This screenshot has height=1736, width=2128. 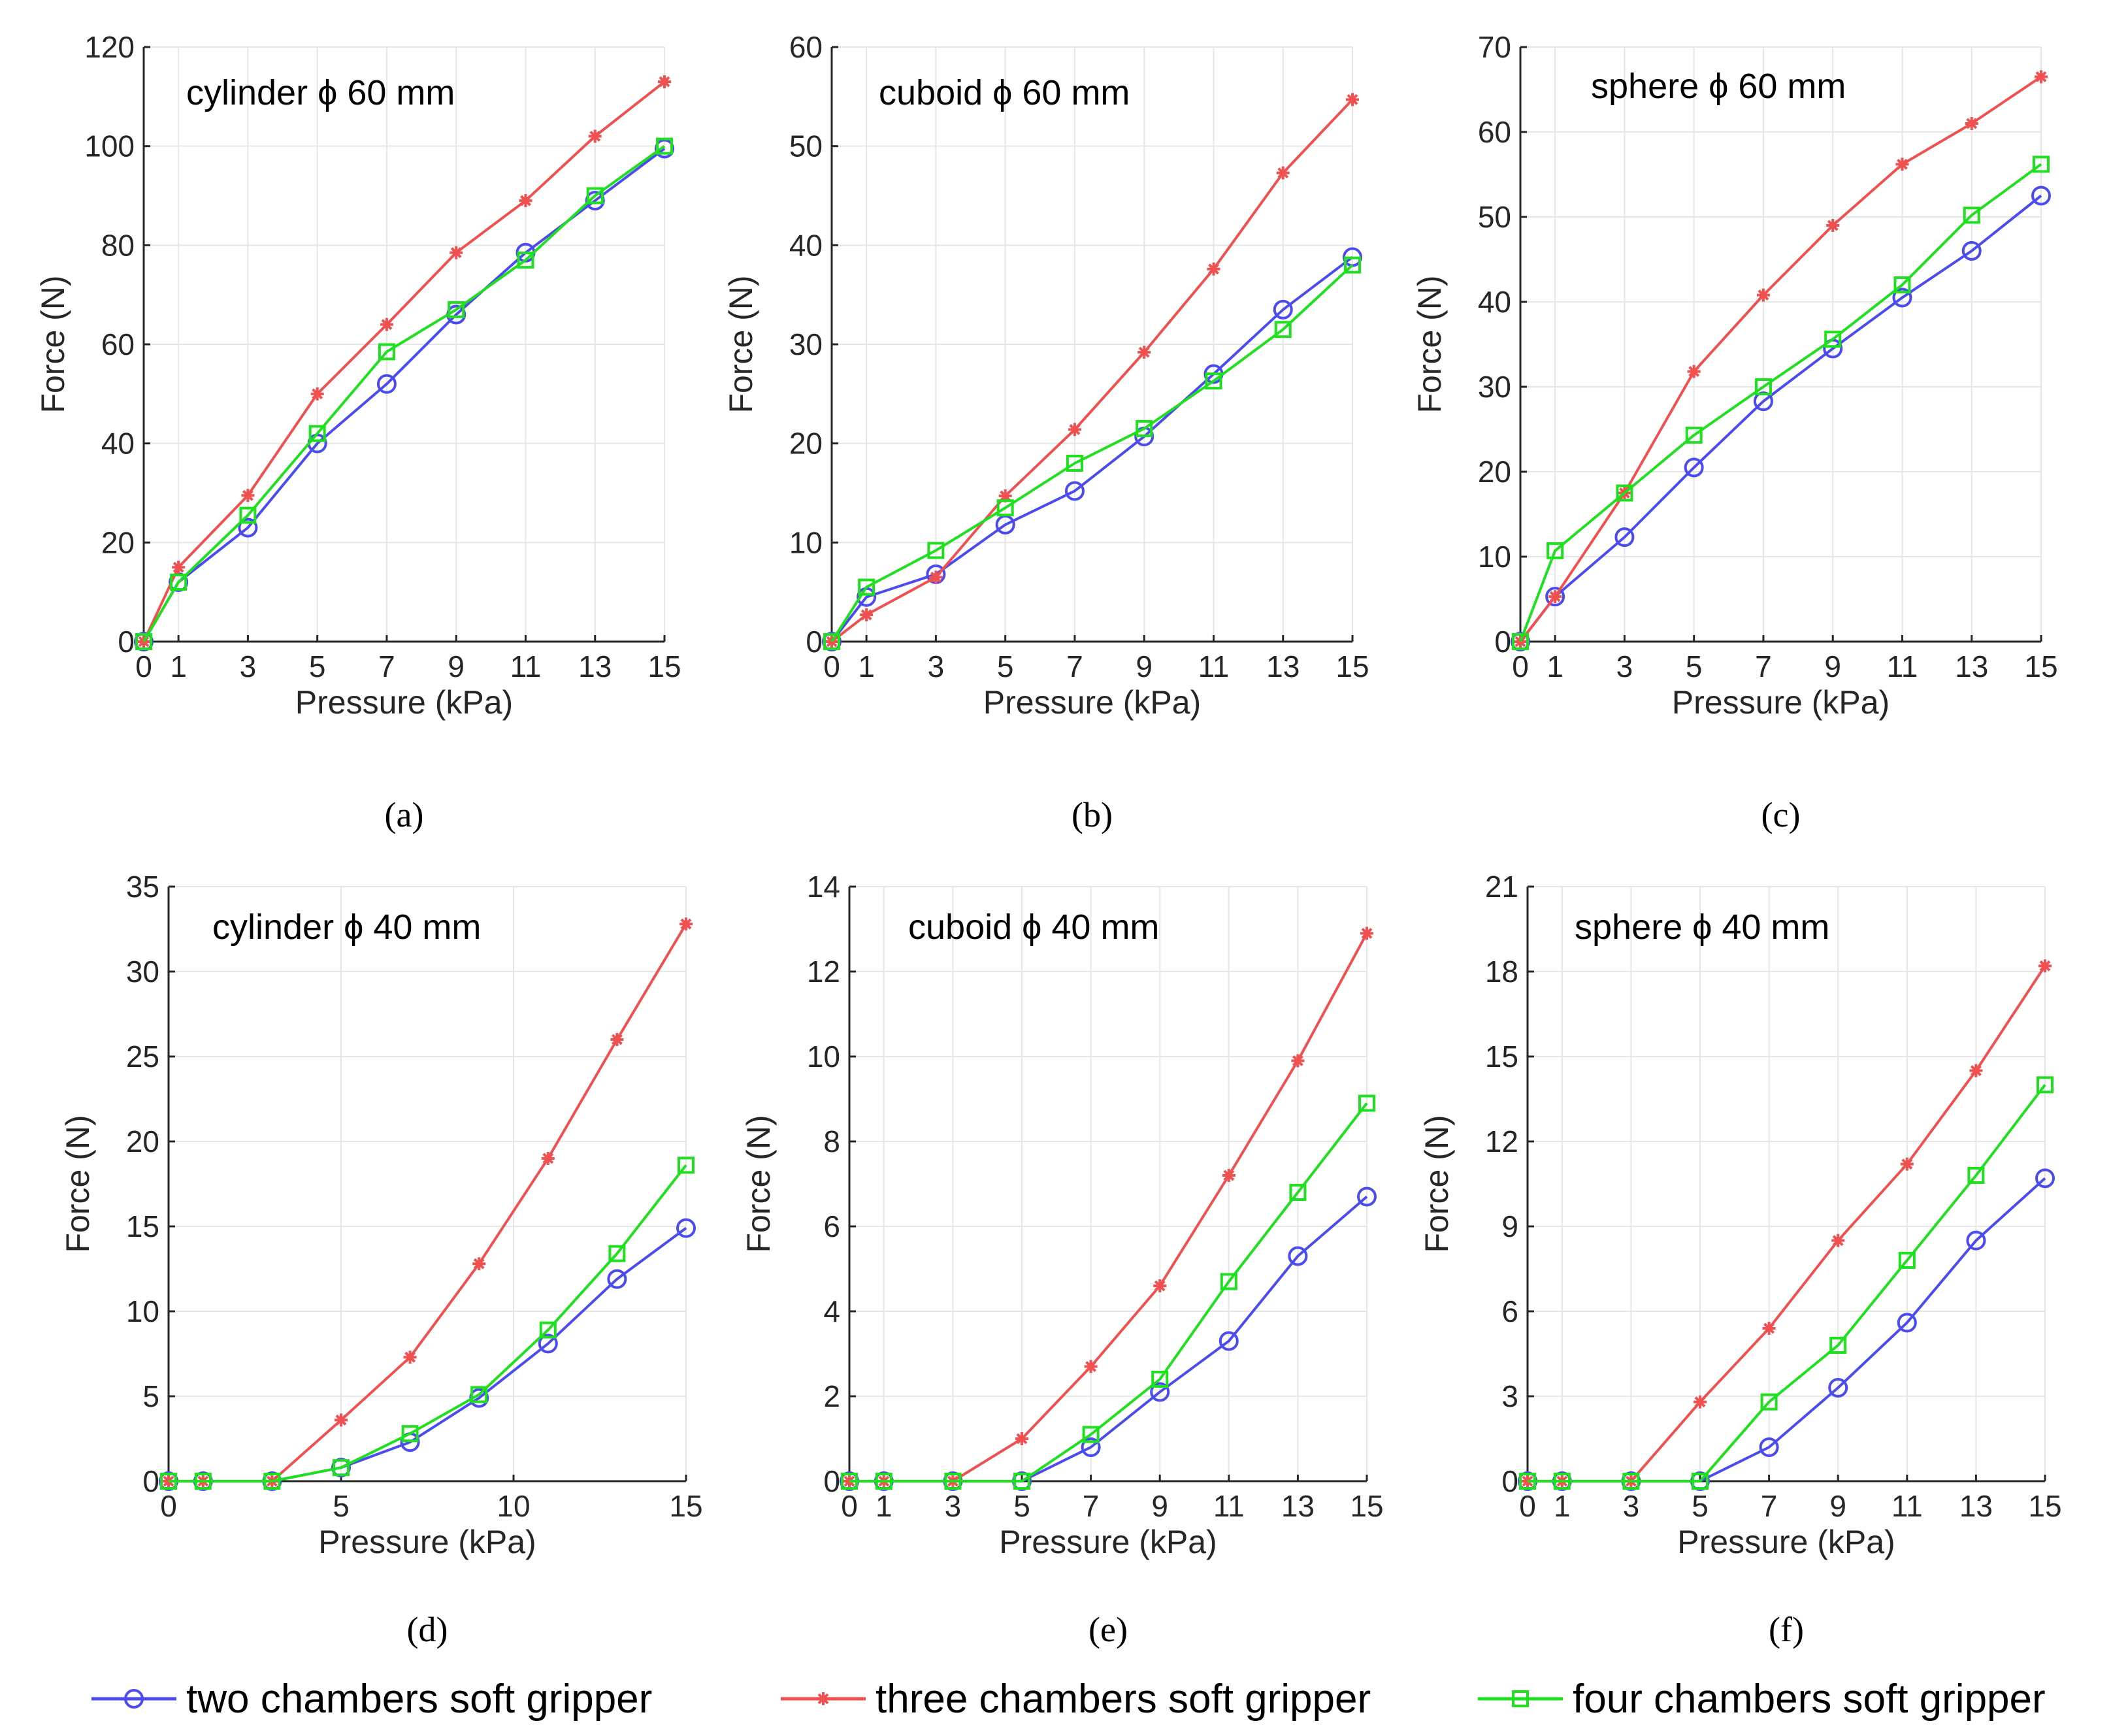 What do you see at coordinates (1495, 47) in the screenshot?
I see `y-tick-label: 70` at bounding box center [1495, 47].